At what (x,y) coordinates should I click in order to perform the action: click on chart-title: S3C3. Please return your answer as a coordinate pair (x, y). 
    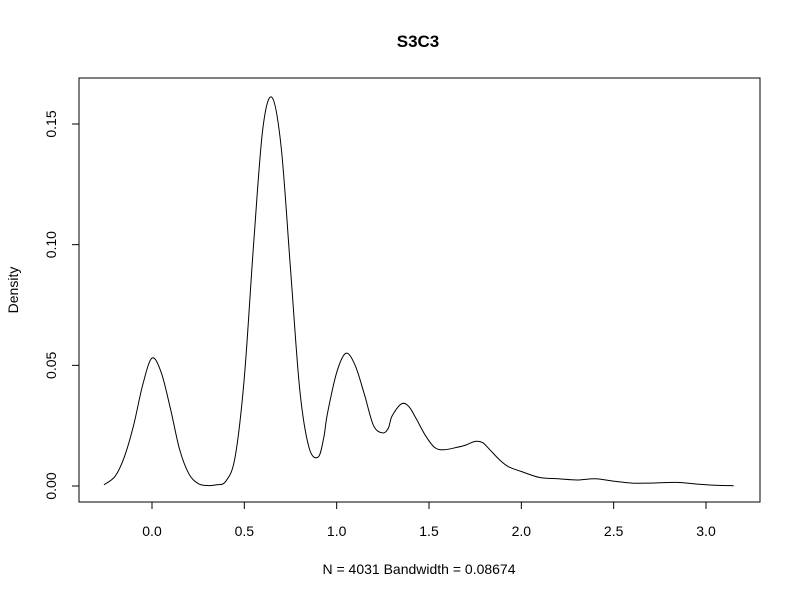
    Looking at the image, I should click on (418, 41).